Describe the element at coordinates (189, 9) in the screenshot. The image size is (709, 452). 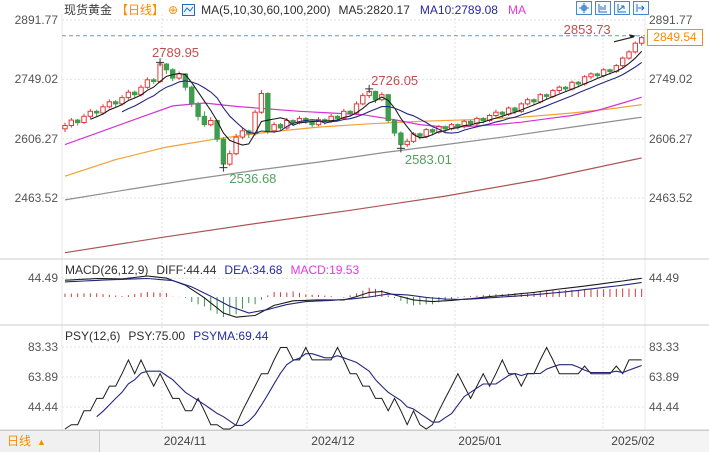
I see `kline-style-icon` at that location.